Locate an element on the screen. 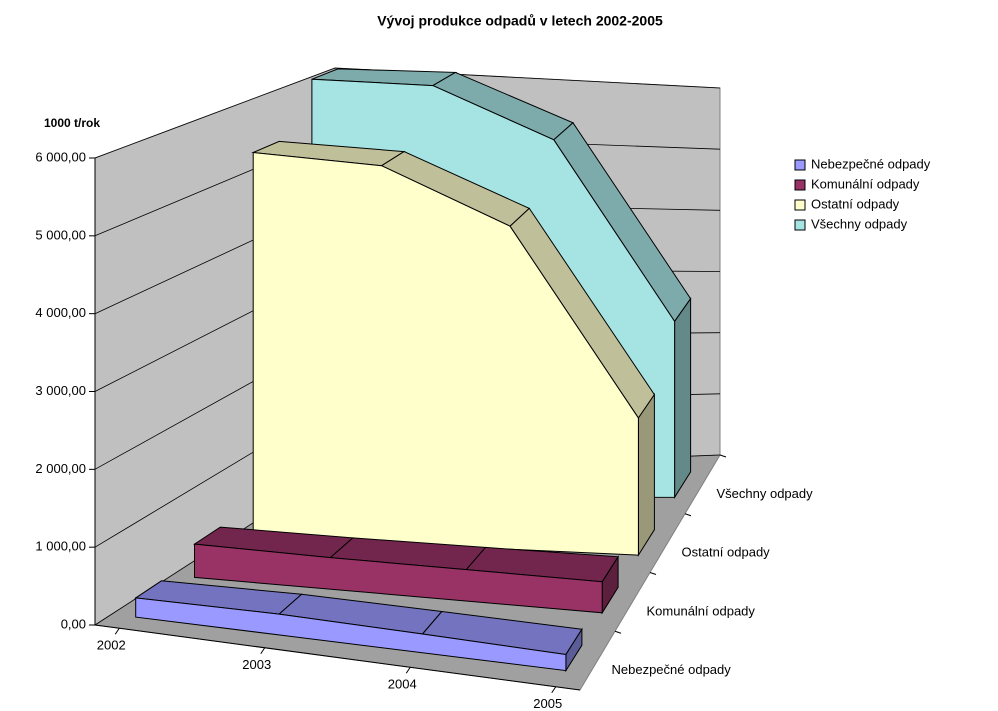  y-tick-label: 0,00 is located at coordinates (73, 623).